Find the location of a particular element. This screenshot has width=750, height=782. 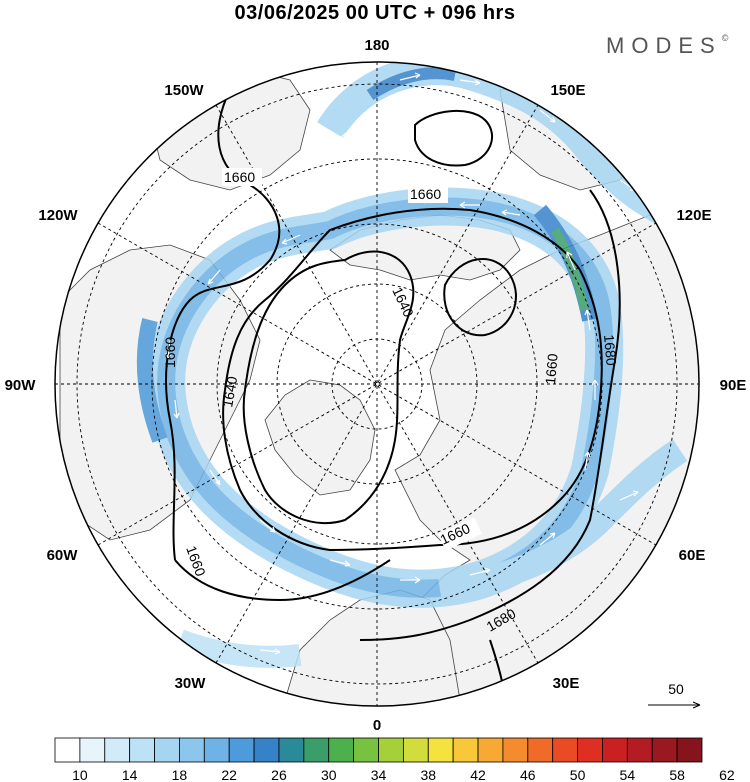

modes-logo: MODES© is located at coordinates (667, 46).